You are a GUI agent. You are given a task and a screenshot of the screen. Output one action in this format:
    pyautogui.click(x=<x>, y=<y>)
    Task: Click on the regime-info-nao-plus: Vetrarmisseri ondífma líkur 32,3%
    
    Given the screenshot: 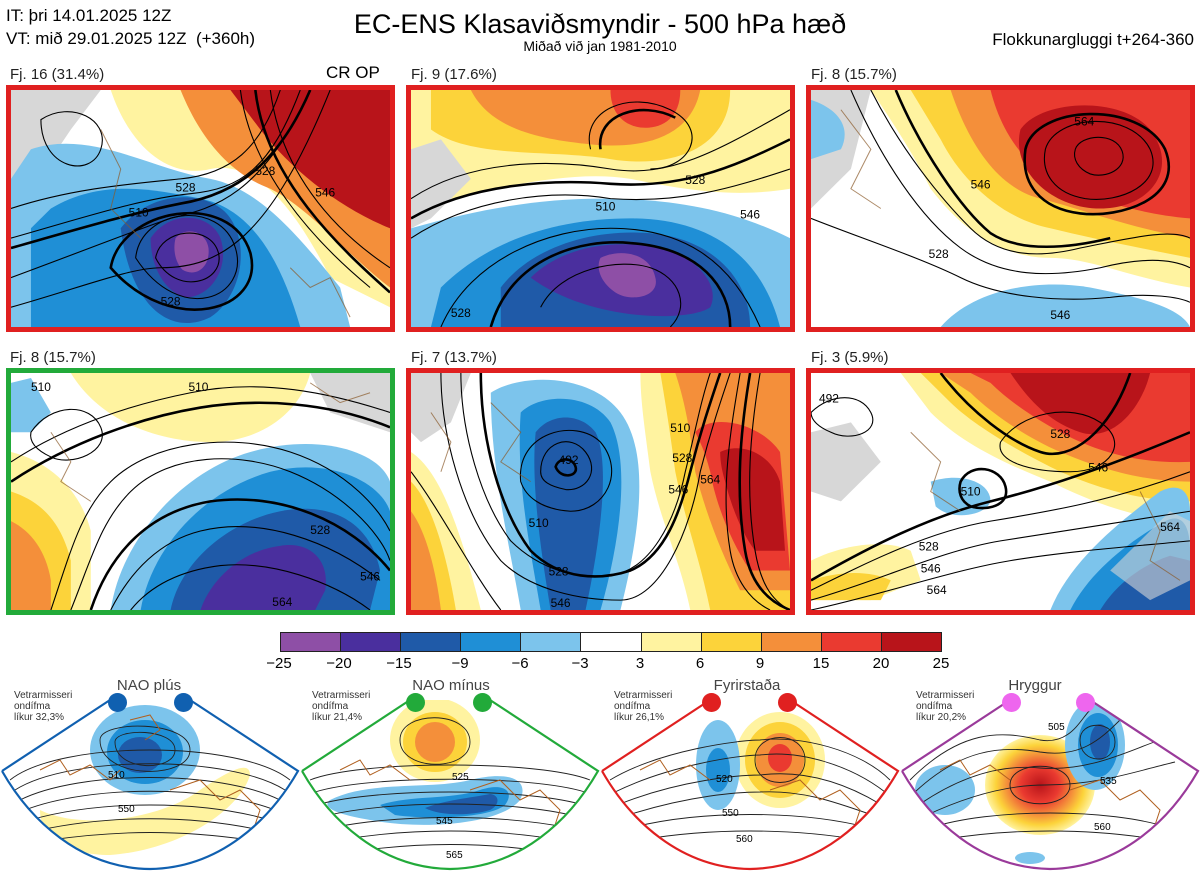 What is the action you would take?
    pyautogui.click(x=43, y=706)
    